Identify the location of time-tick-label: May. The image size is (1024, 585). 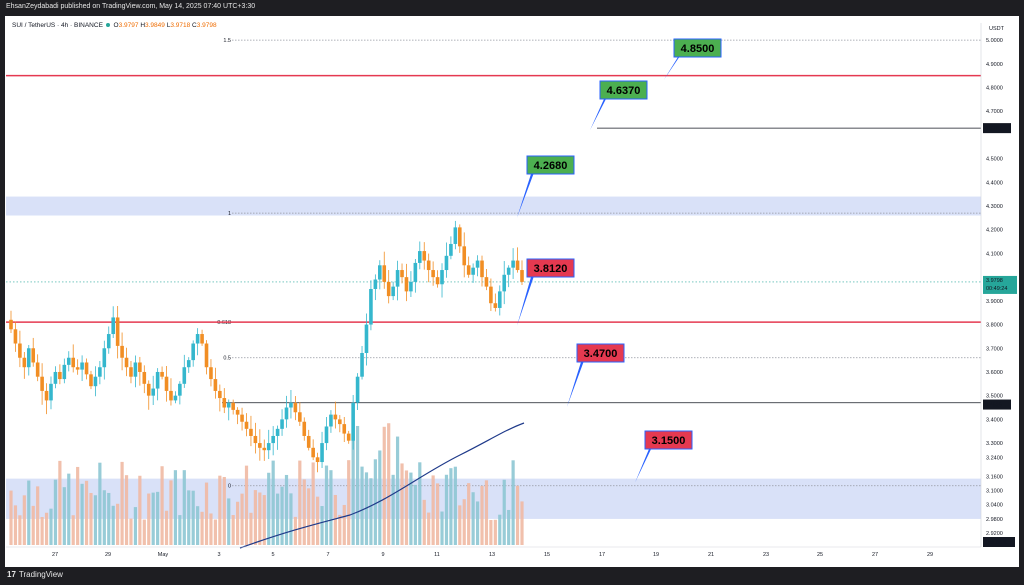
(163, 555).